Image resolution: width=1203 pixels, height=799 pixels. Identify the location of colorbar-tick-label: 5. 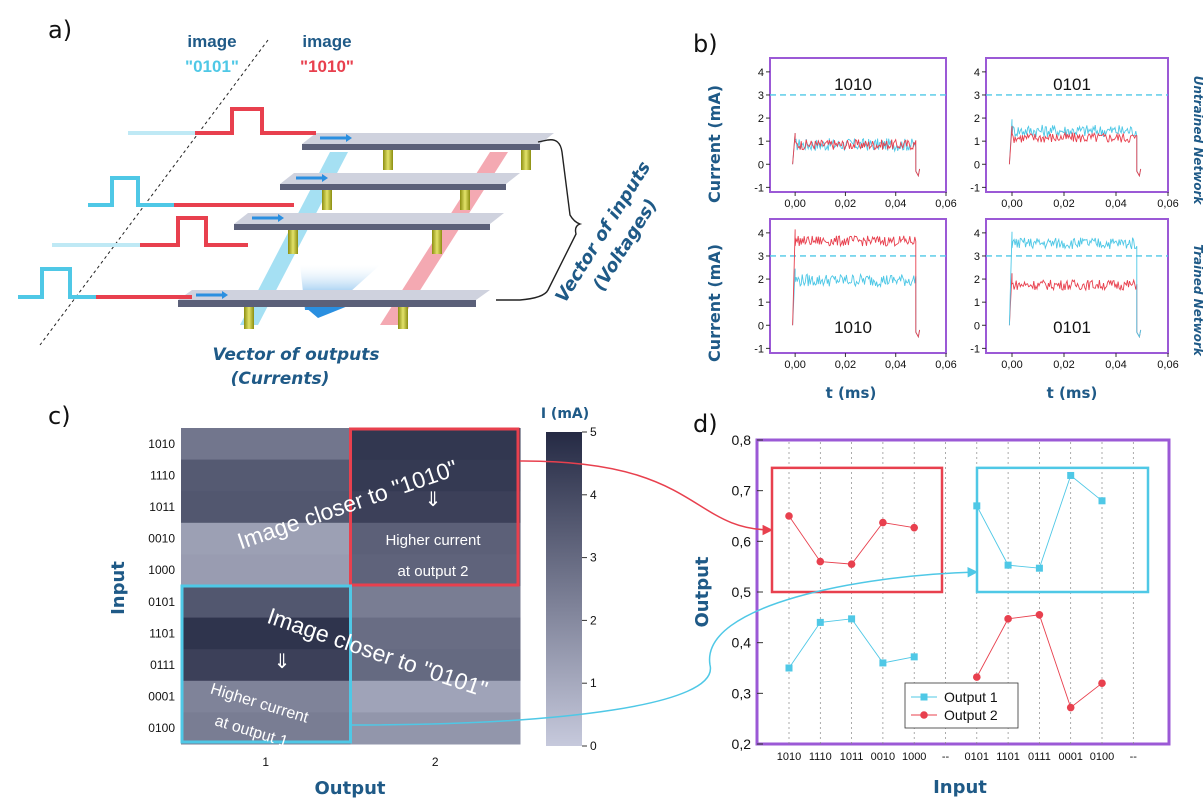
(593, 432).